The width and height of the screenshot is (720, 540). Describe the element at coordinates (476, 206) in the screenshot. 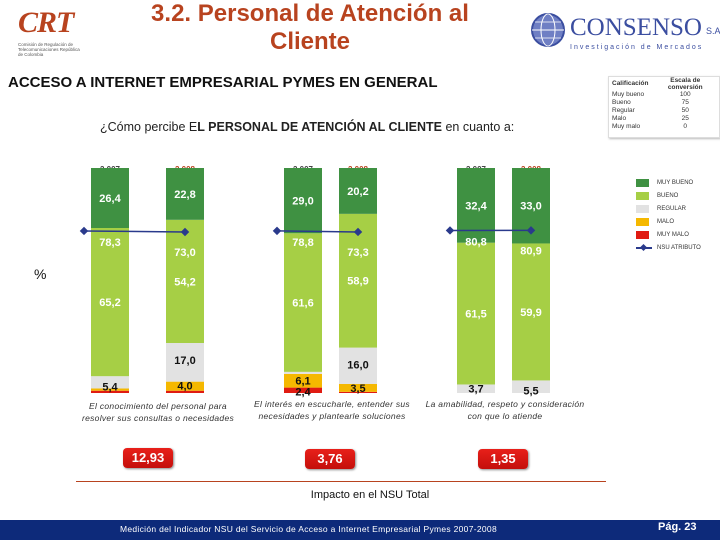

I see `segment-value-label: 32,4` at that location.